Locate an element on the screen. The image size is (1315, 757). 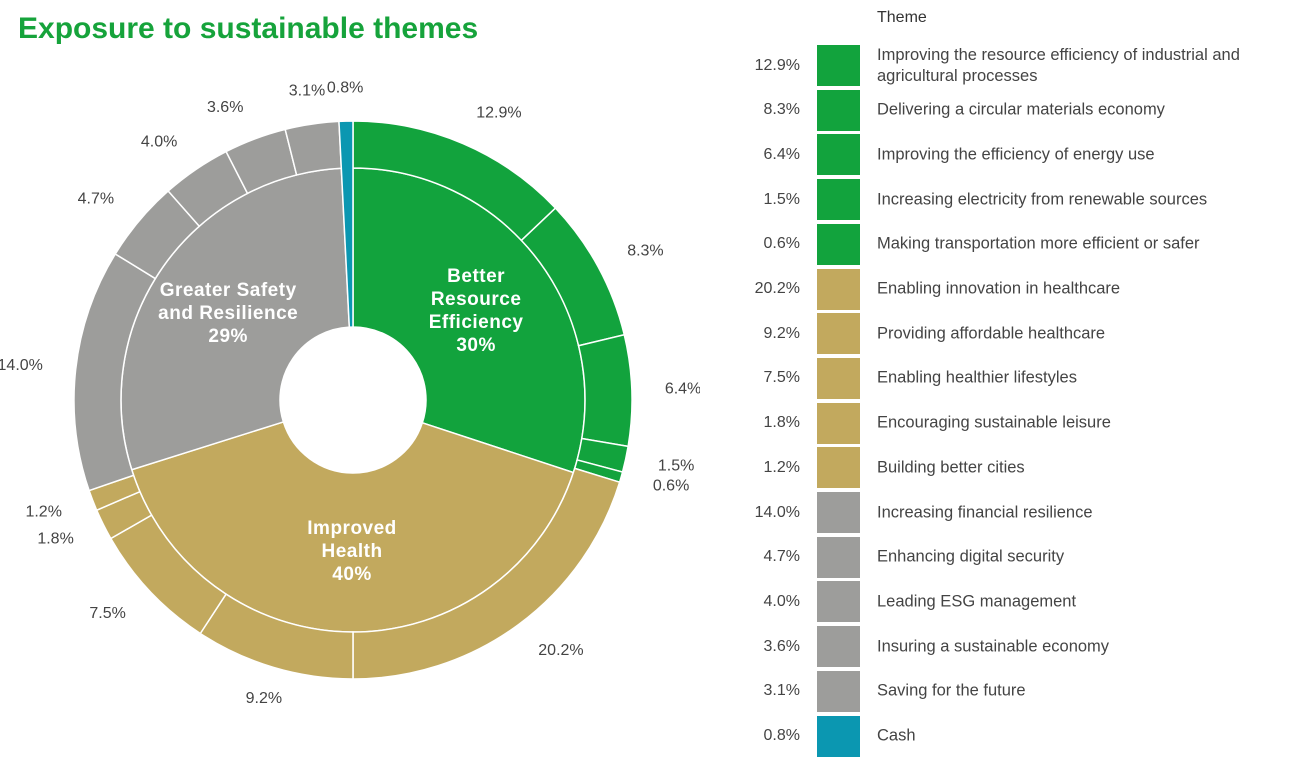
group-name: Better Resource Efficiency is located at coordinates (476, 299).